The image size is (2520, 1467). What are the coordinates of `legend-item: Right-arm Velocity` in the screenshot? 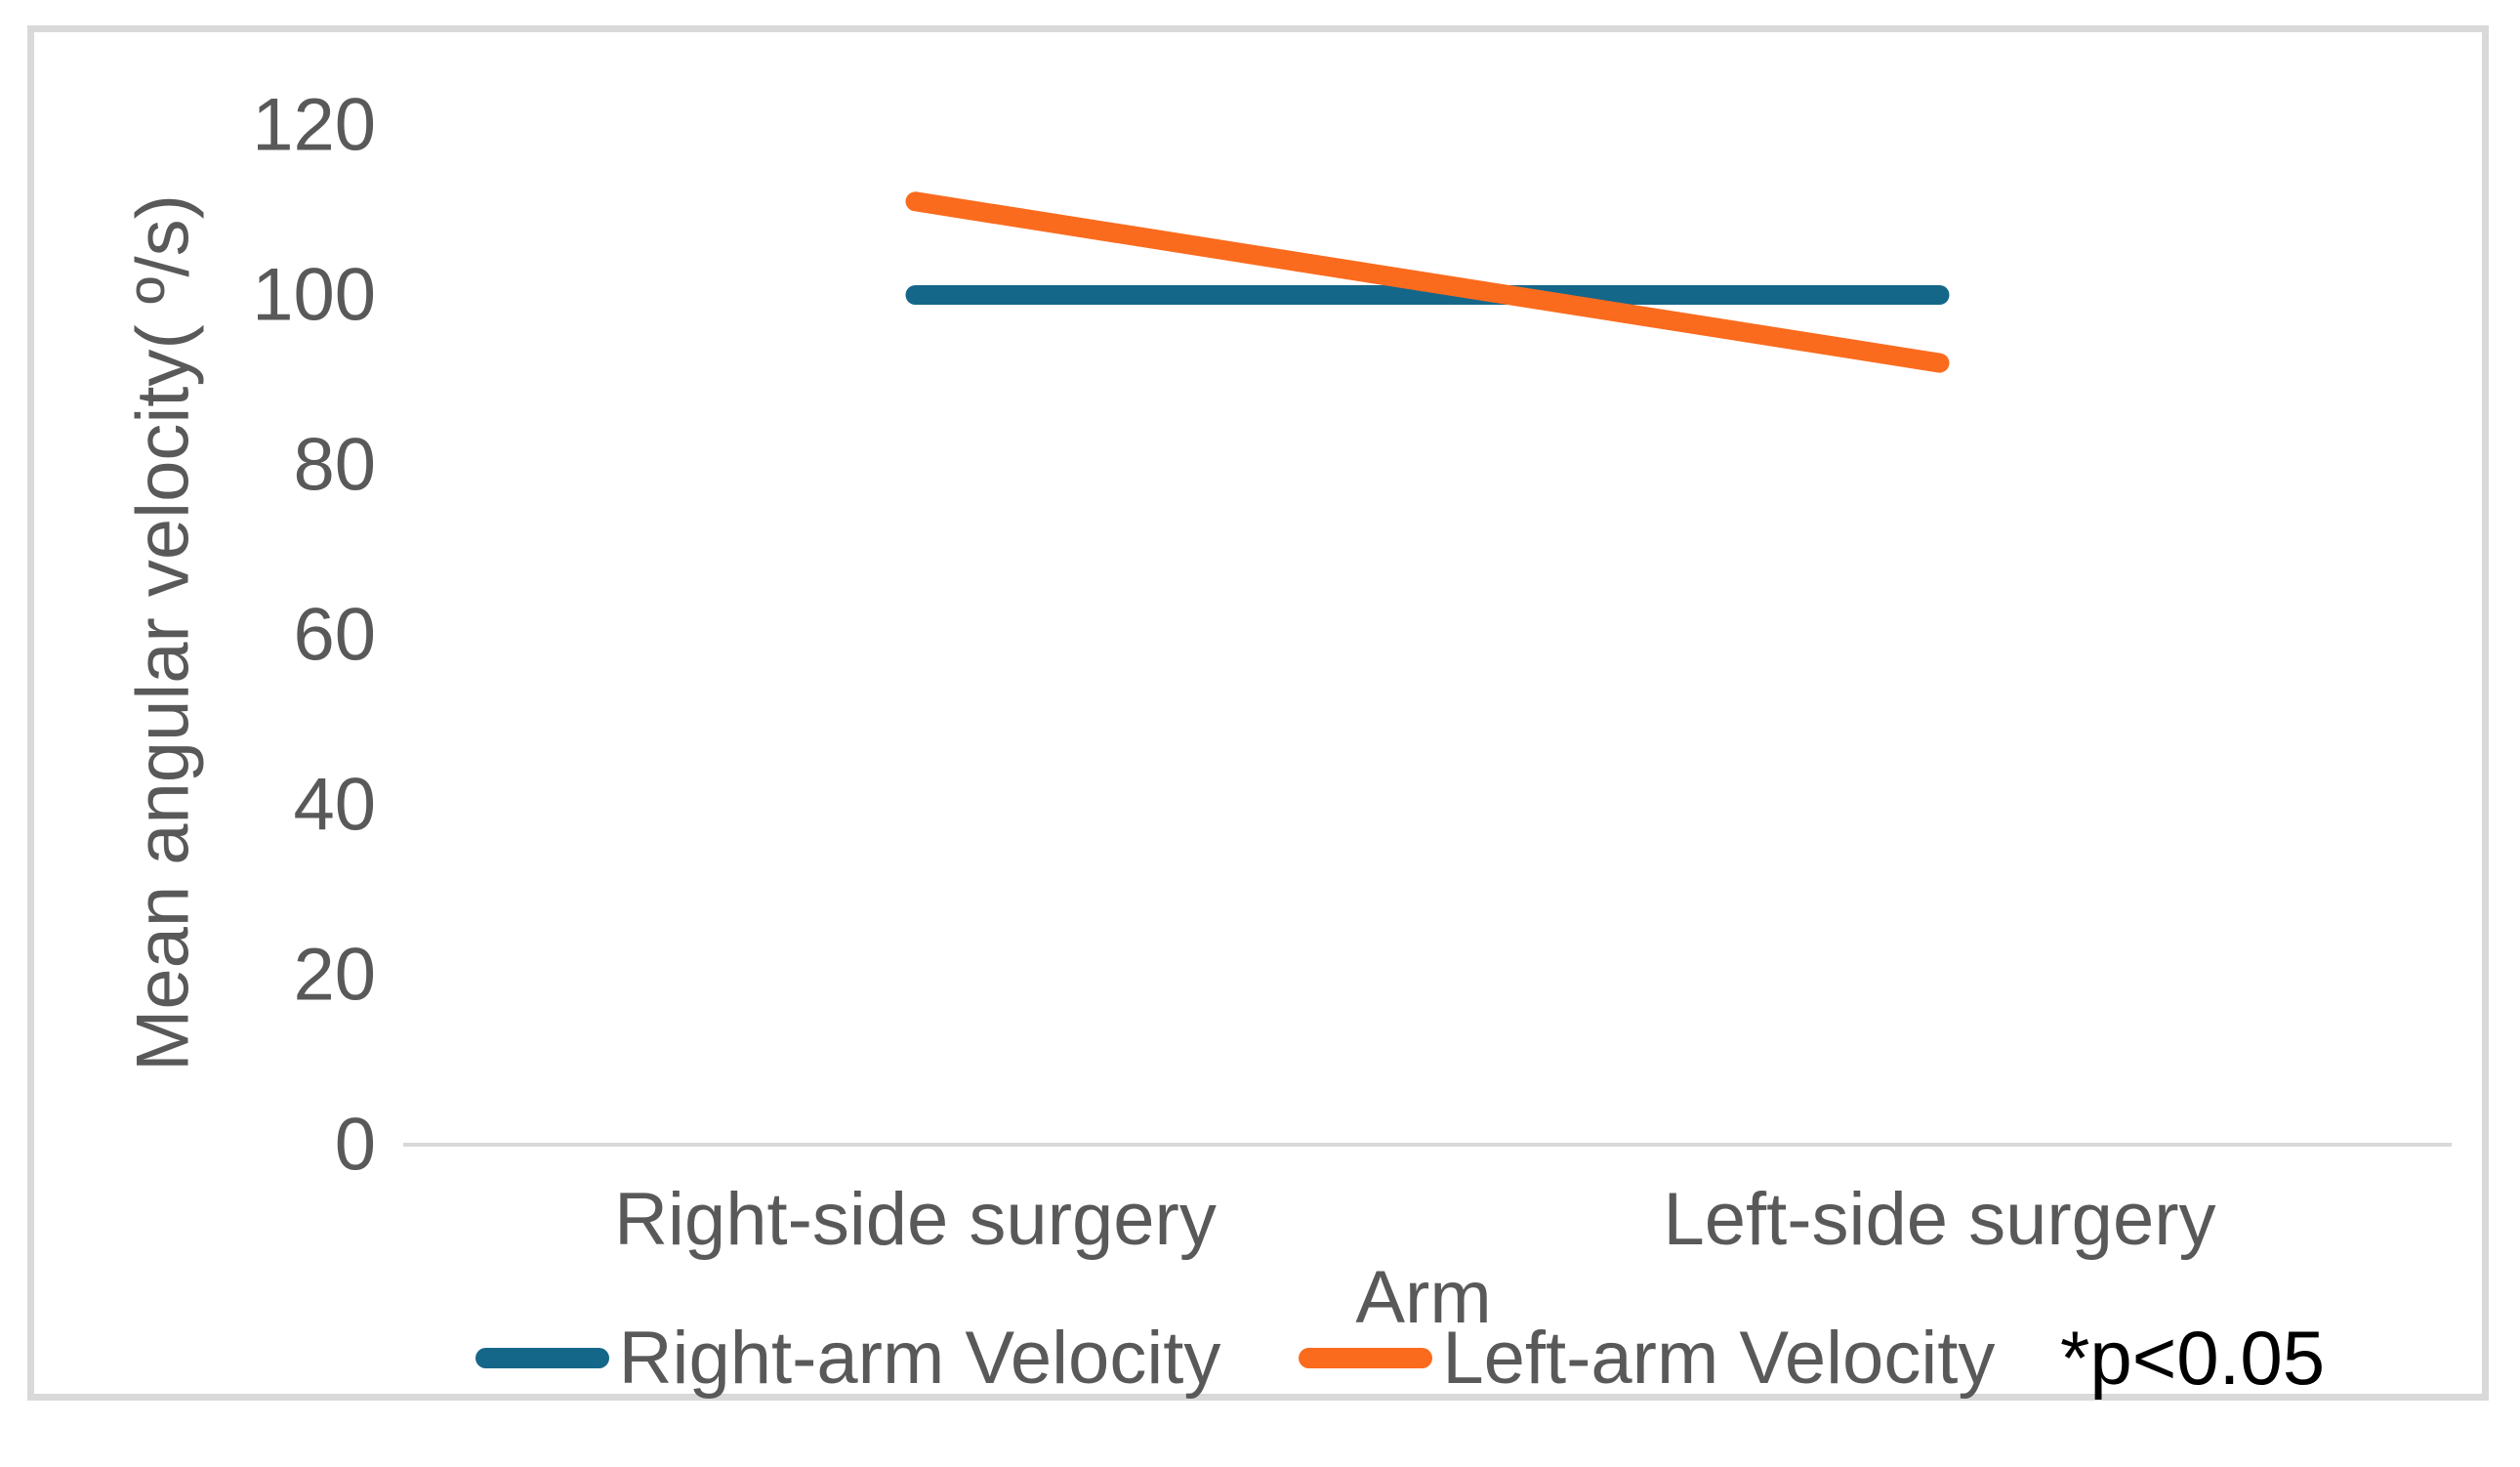 It's located at (848, 1359).